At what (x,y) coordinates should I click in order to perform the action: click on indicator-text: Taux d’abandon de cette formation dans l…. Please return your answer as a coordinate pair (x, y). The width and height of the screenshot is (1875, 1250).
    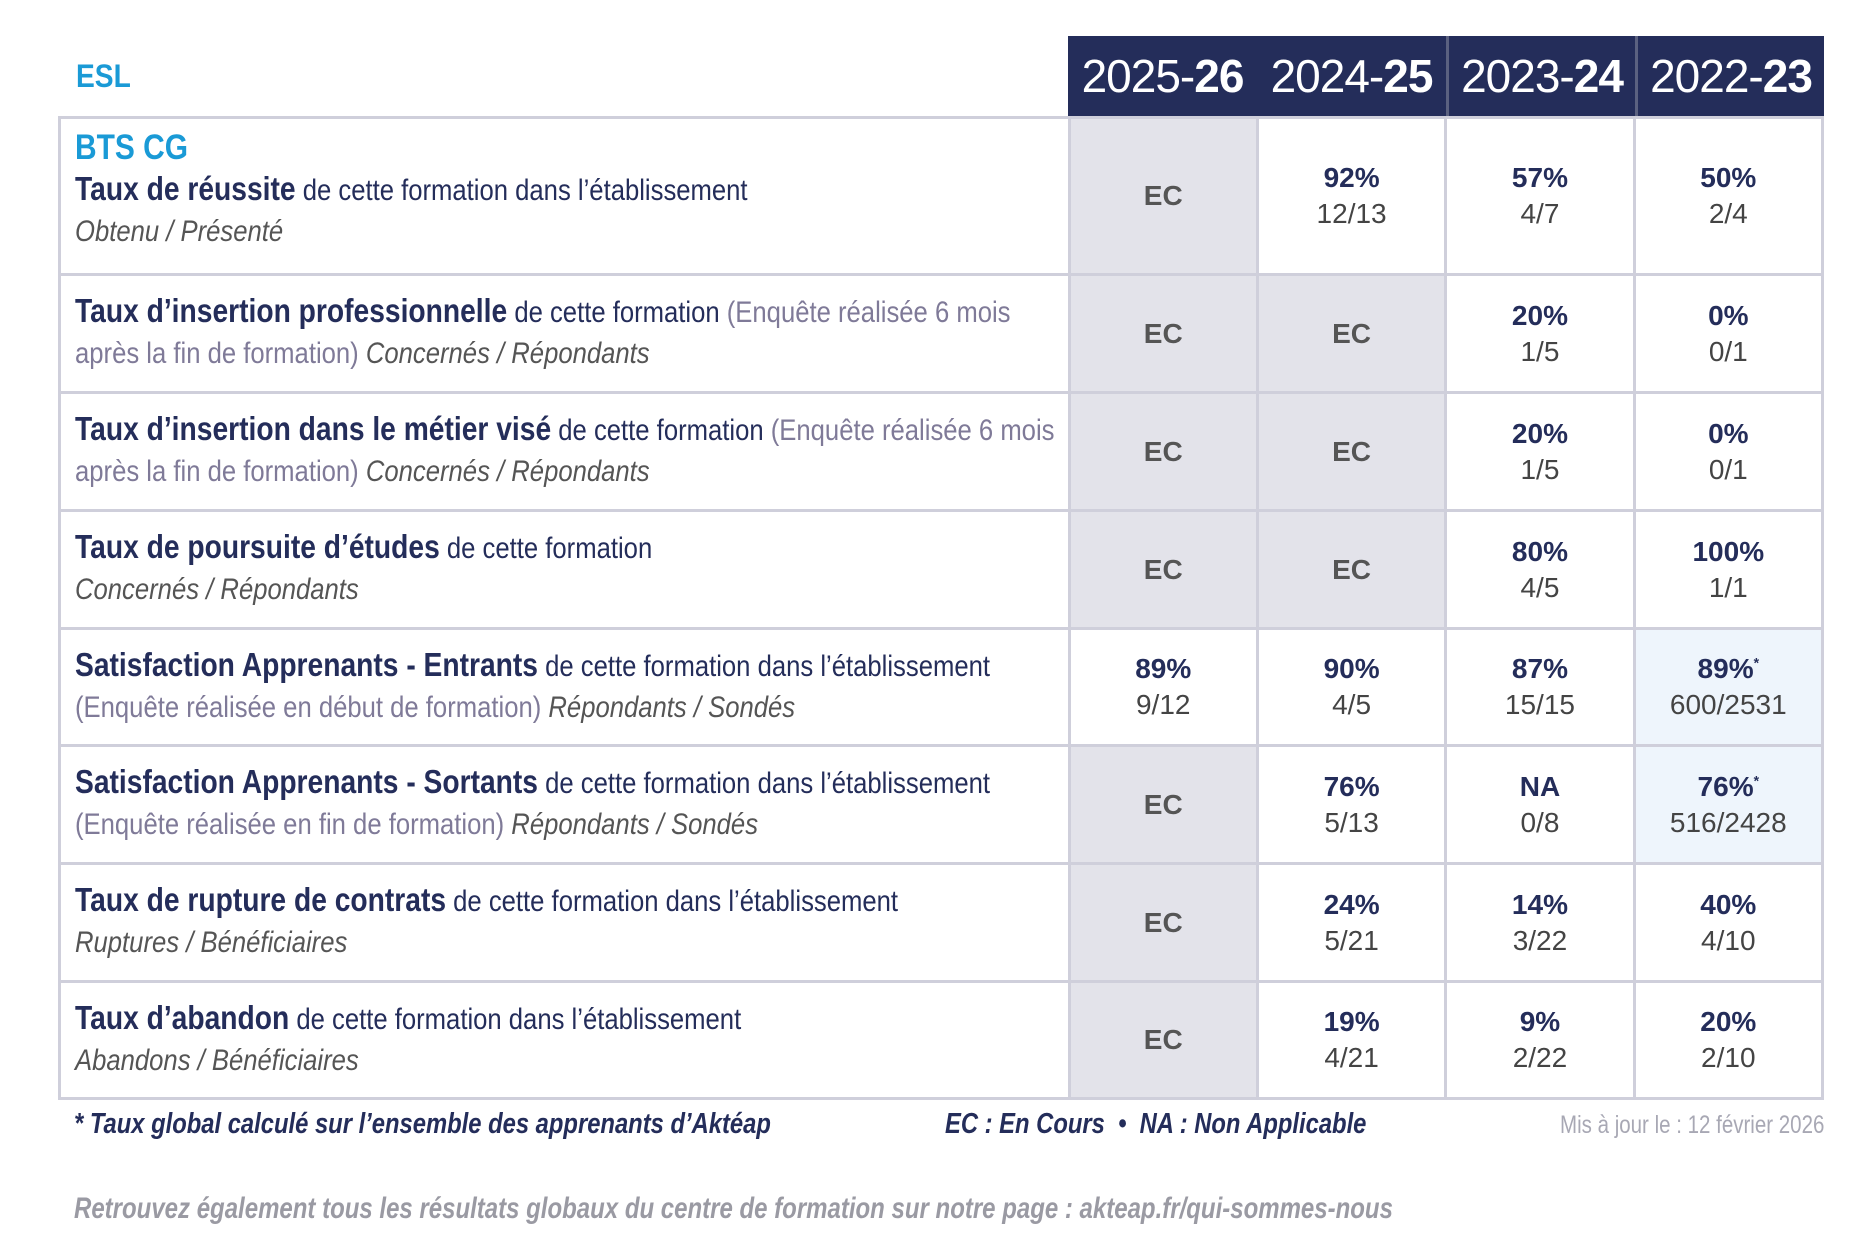
    Looking at the image, I should click on (566, 1039).